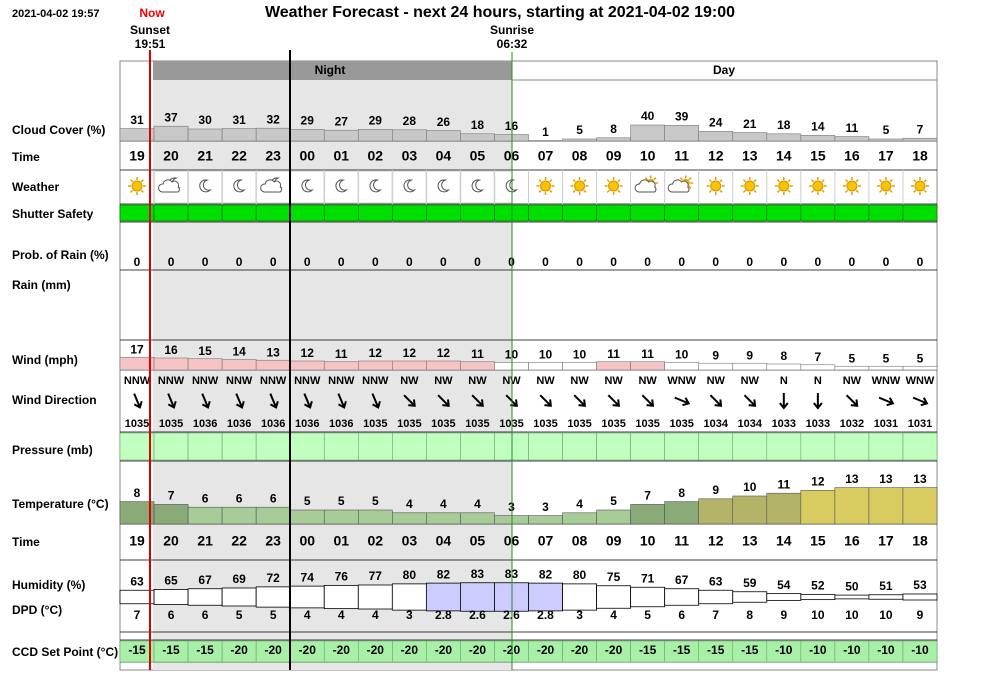 The image size is (1000, 680). I want to click on cloud-value: 24, so click(716, 123).